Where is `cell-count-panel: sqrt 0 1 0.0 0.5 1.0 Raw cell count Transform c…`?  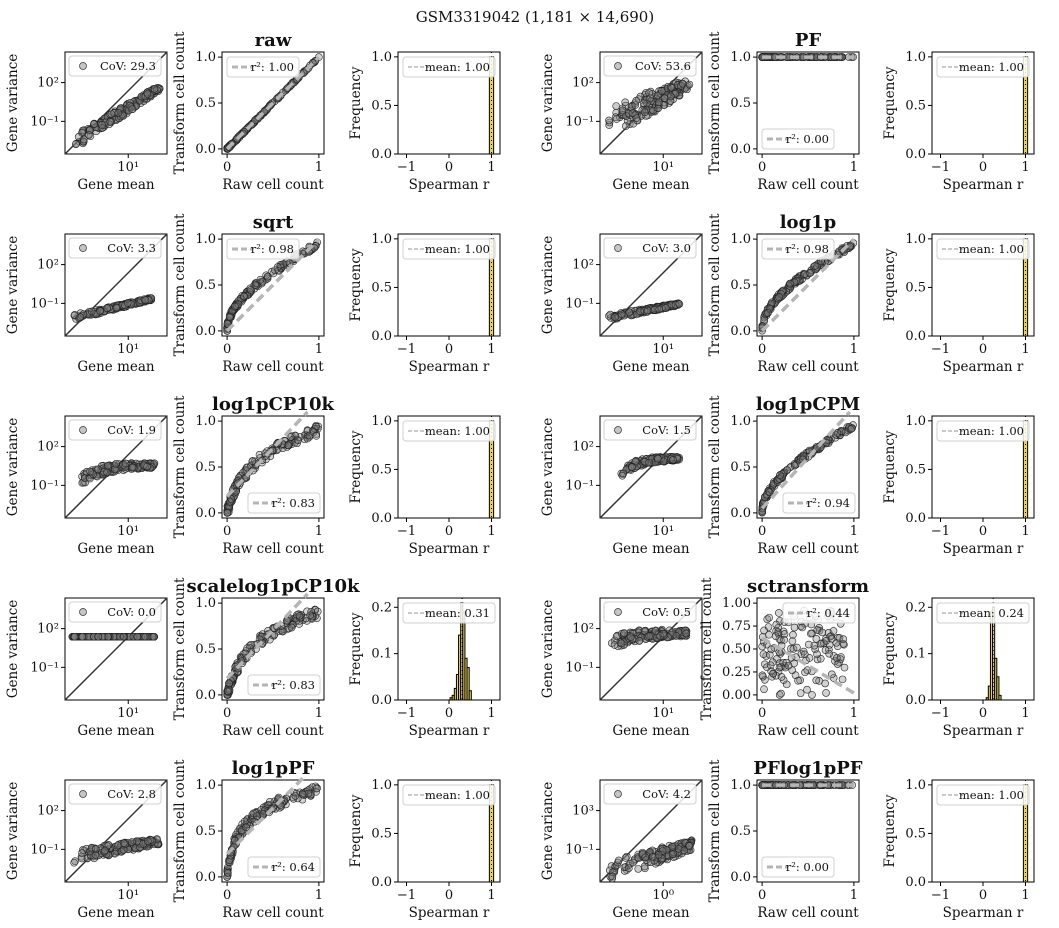 cell-count-panel: sqrt 0 1 0.0 0.5 1.0 Raw cell count Transform c… is located at coordinates (248, 293).